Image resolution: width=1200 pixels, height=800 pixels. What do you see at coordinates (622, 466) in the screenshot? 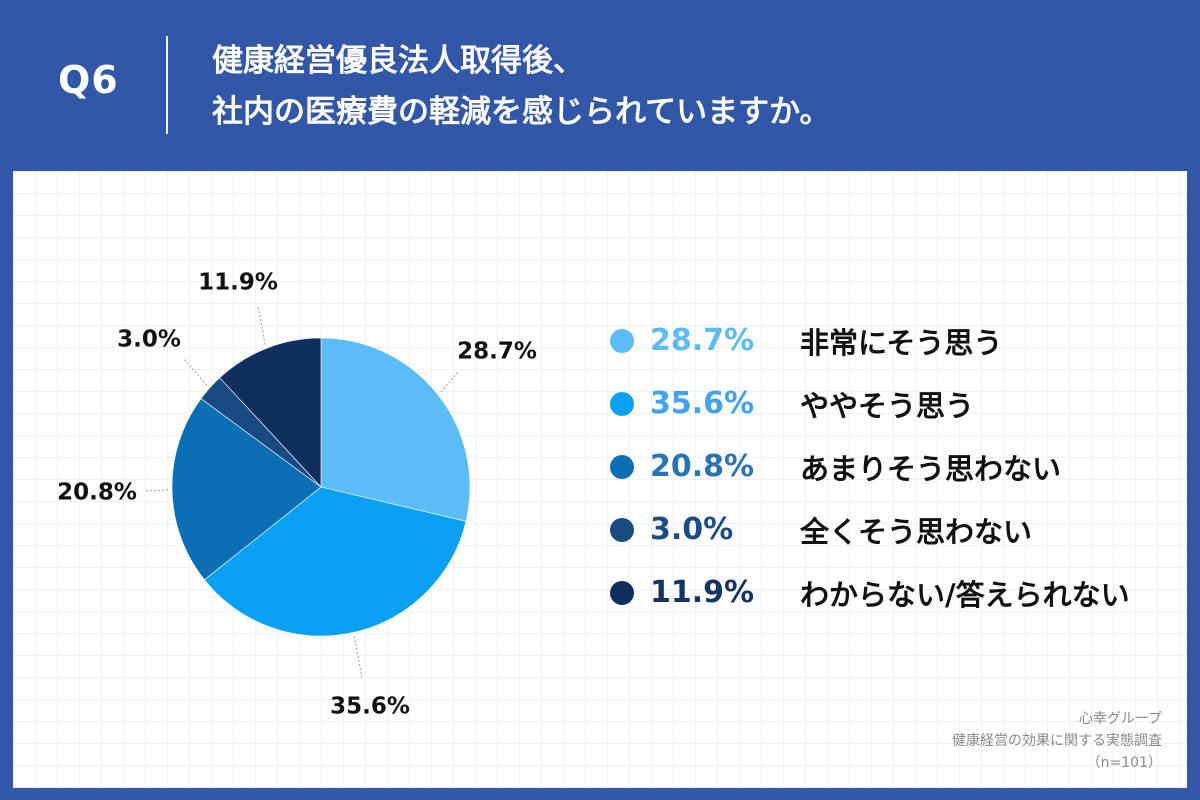
I see `legend-dot-not-much` at bounding box center [622, 466].